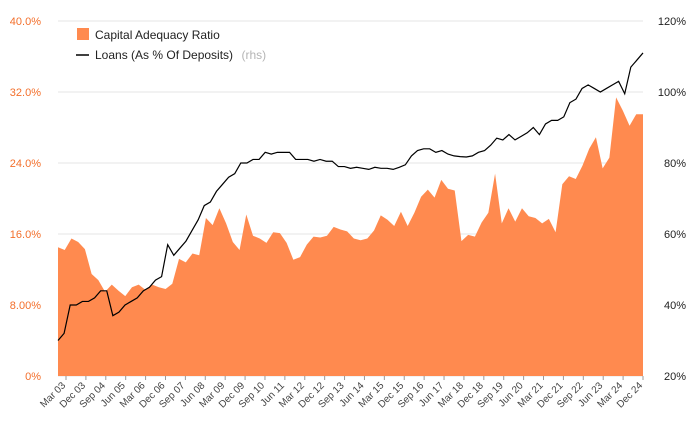 The image size is (700, 433). I want to click on right-tick-label: 100%, so click(672, 93).